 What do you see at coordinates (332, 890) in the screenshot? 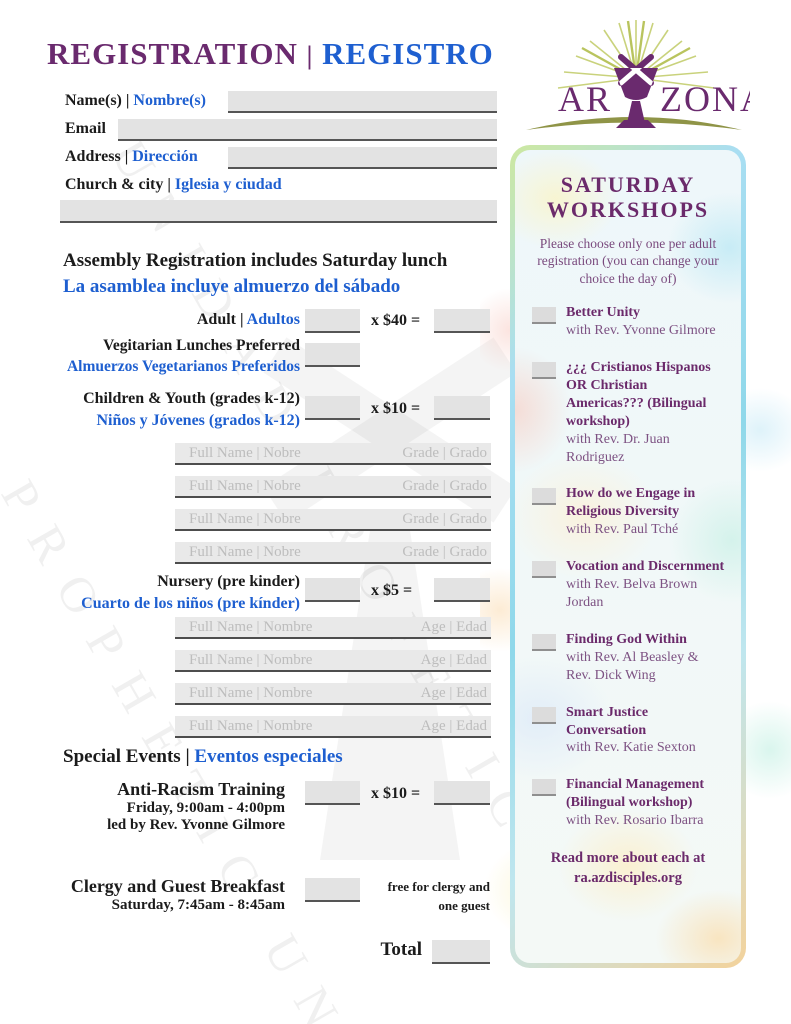
I see `breakfast-count-input` at bounding box center [332, 890].